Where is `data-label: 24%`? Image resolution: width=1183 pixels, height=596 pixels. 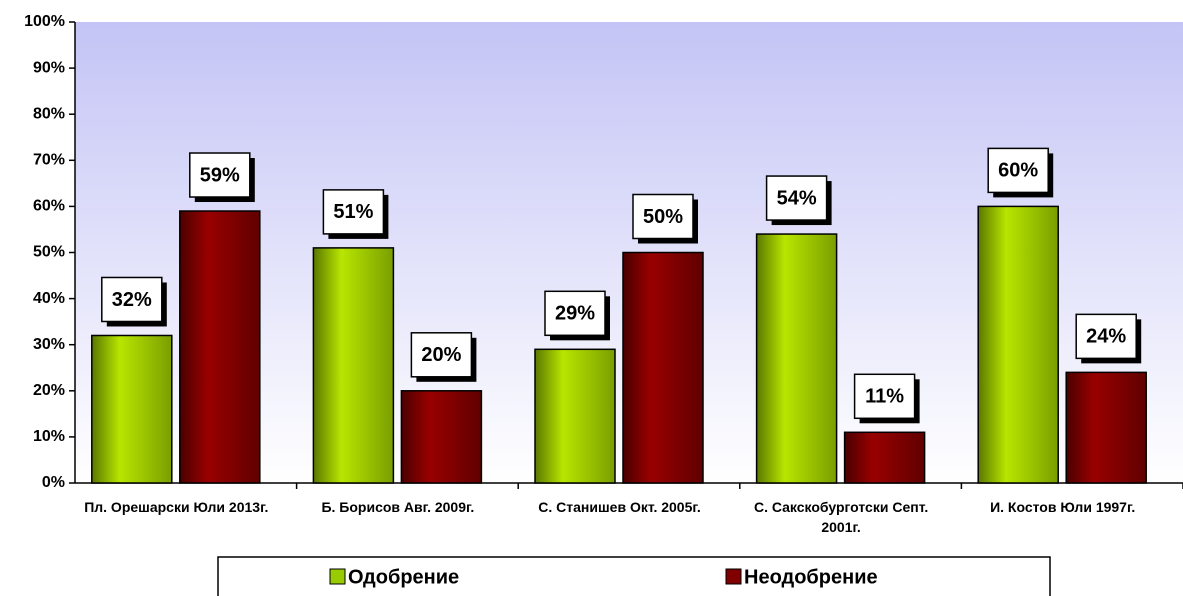
data-label: 24% is located at coordinates (1106, 337).